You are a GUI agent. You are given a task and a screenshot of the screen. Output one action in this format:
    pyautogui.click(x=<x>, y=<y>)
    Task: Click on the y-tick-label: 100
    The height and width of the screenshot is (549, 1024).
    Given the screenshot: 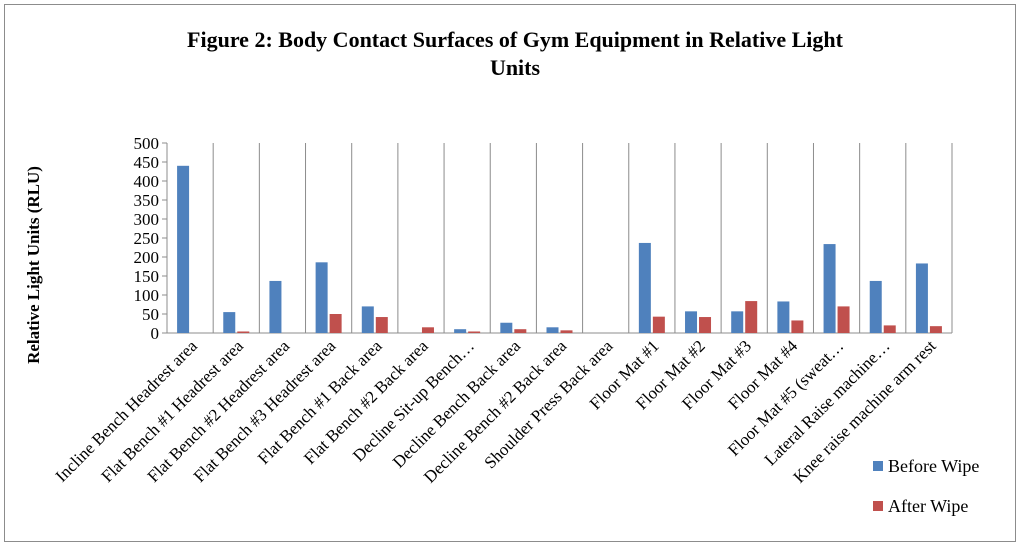 What is the action you would take?
    pyautogui.click(x=147, y=295)
    